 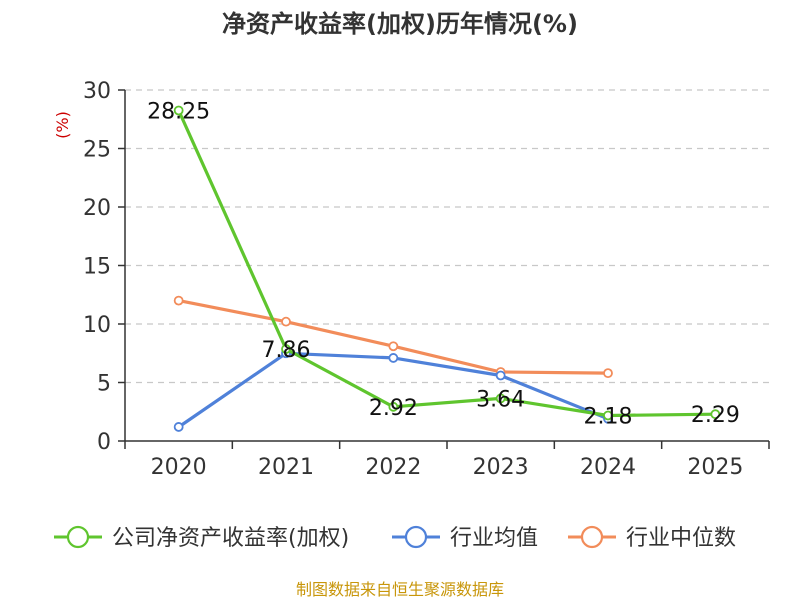 I want to click on point-s0-2020, so click(x=178, y=110).